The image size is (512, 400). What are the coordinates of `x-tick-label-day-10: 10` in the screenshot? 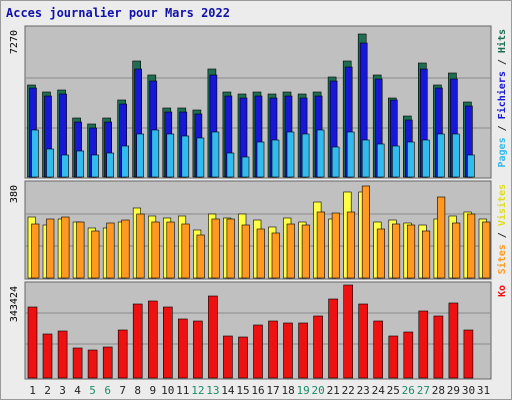 It's located at (167, 390).